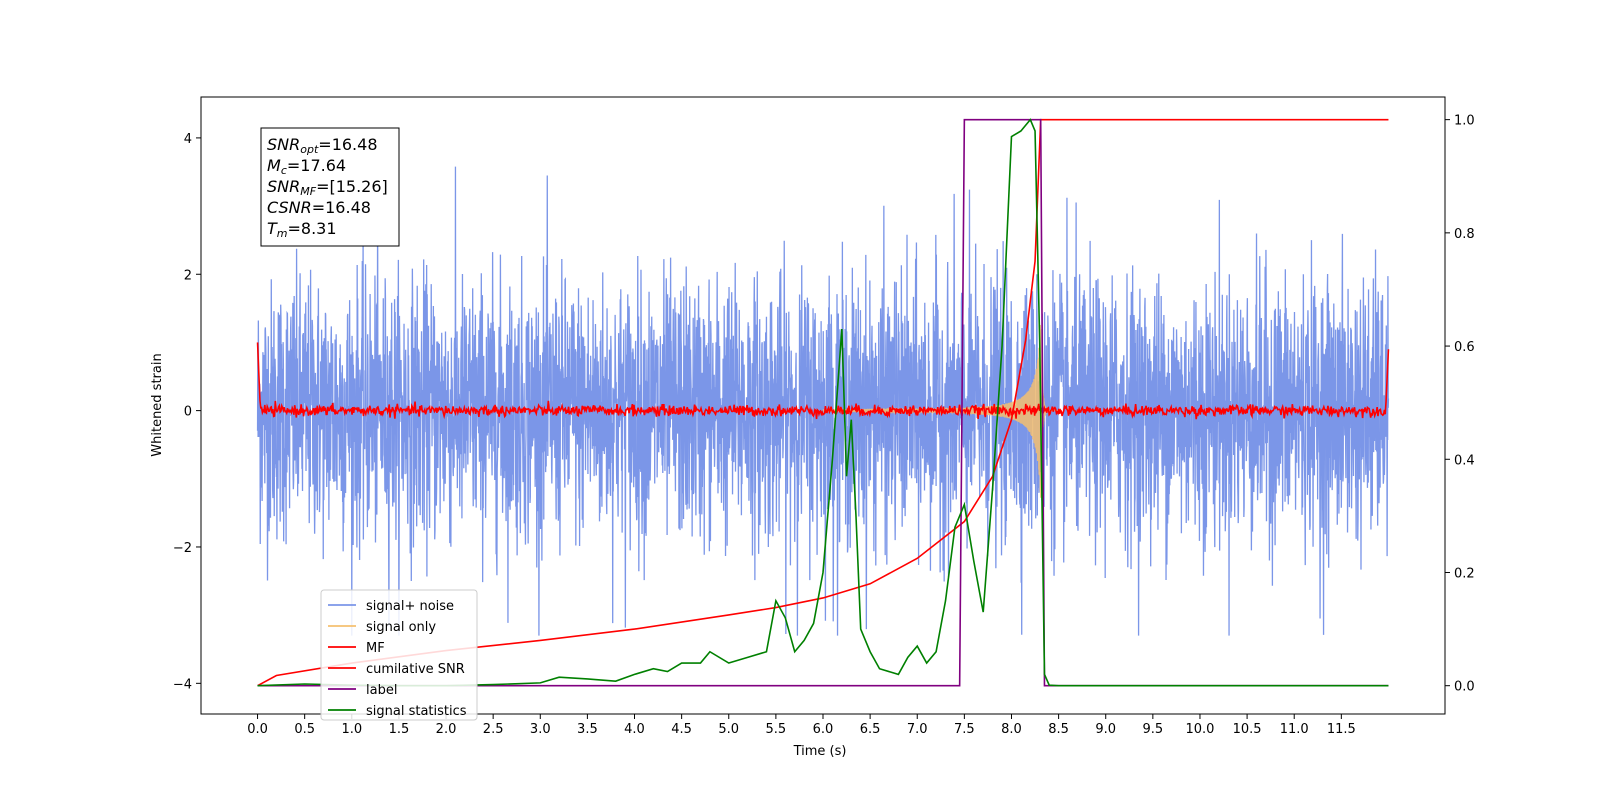  I want to click on x-tick-label: 0.0, so click(257, 729).